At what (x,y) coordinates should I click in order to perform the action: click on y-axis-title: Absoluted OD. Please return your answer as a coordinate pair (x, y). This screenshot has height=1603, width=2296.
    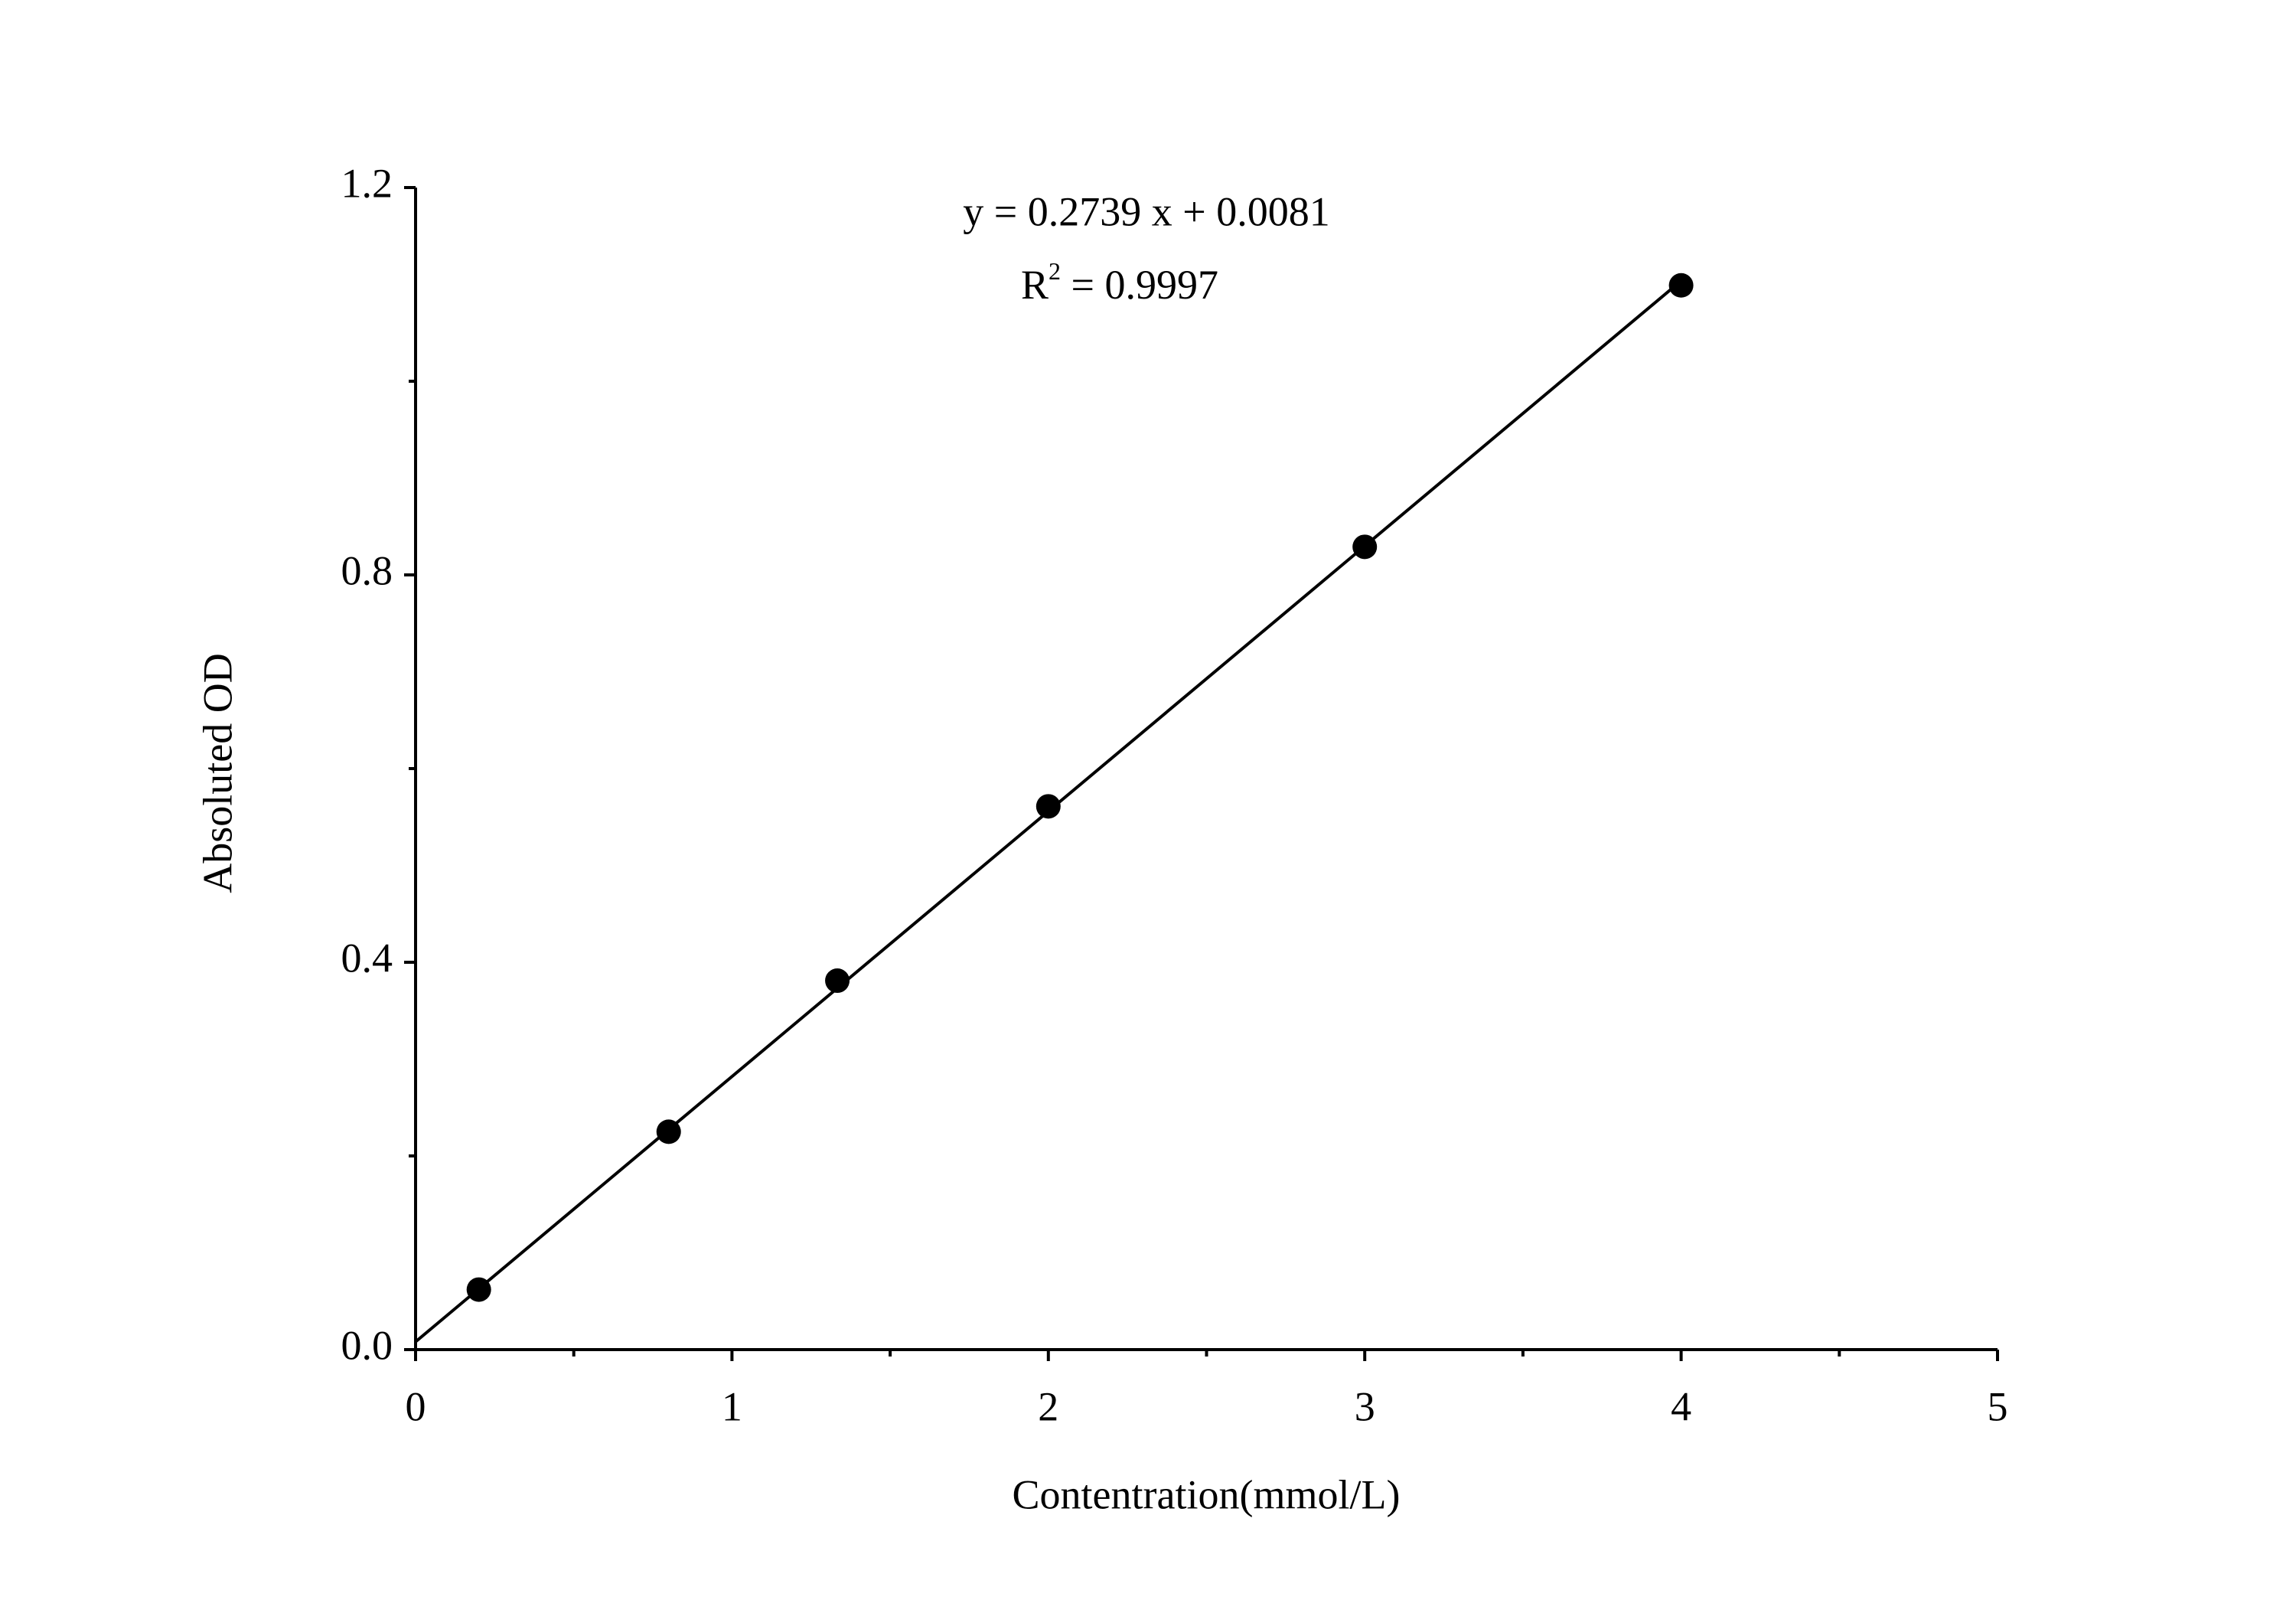
    Looking at the image, I should click on (217, 773).